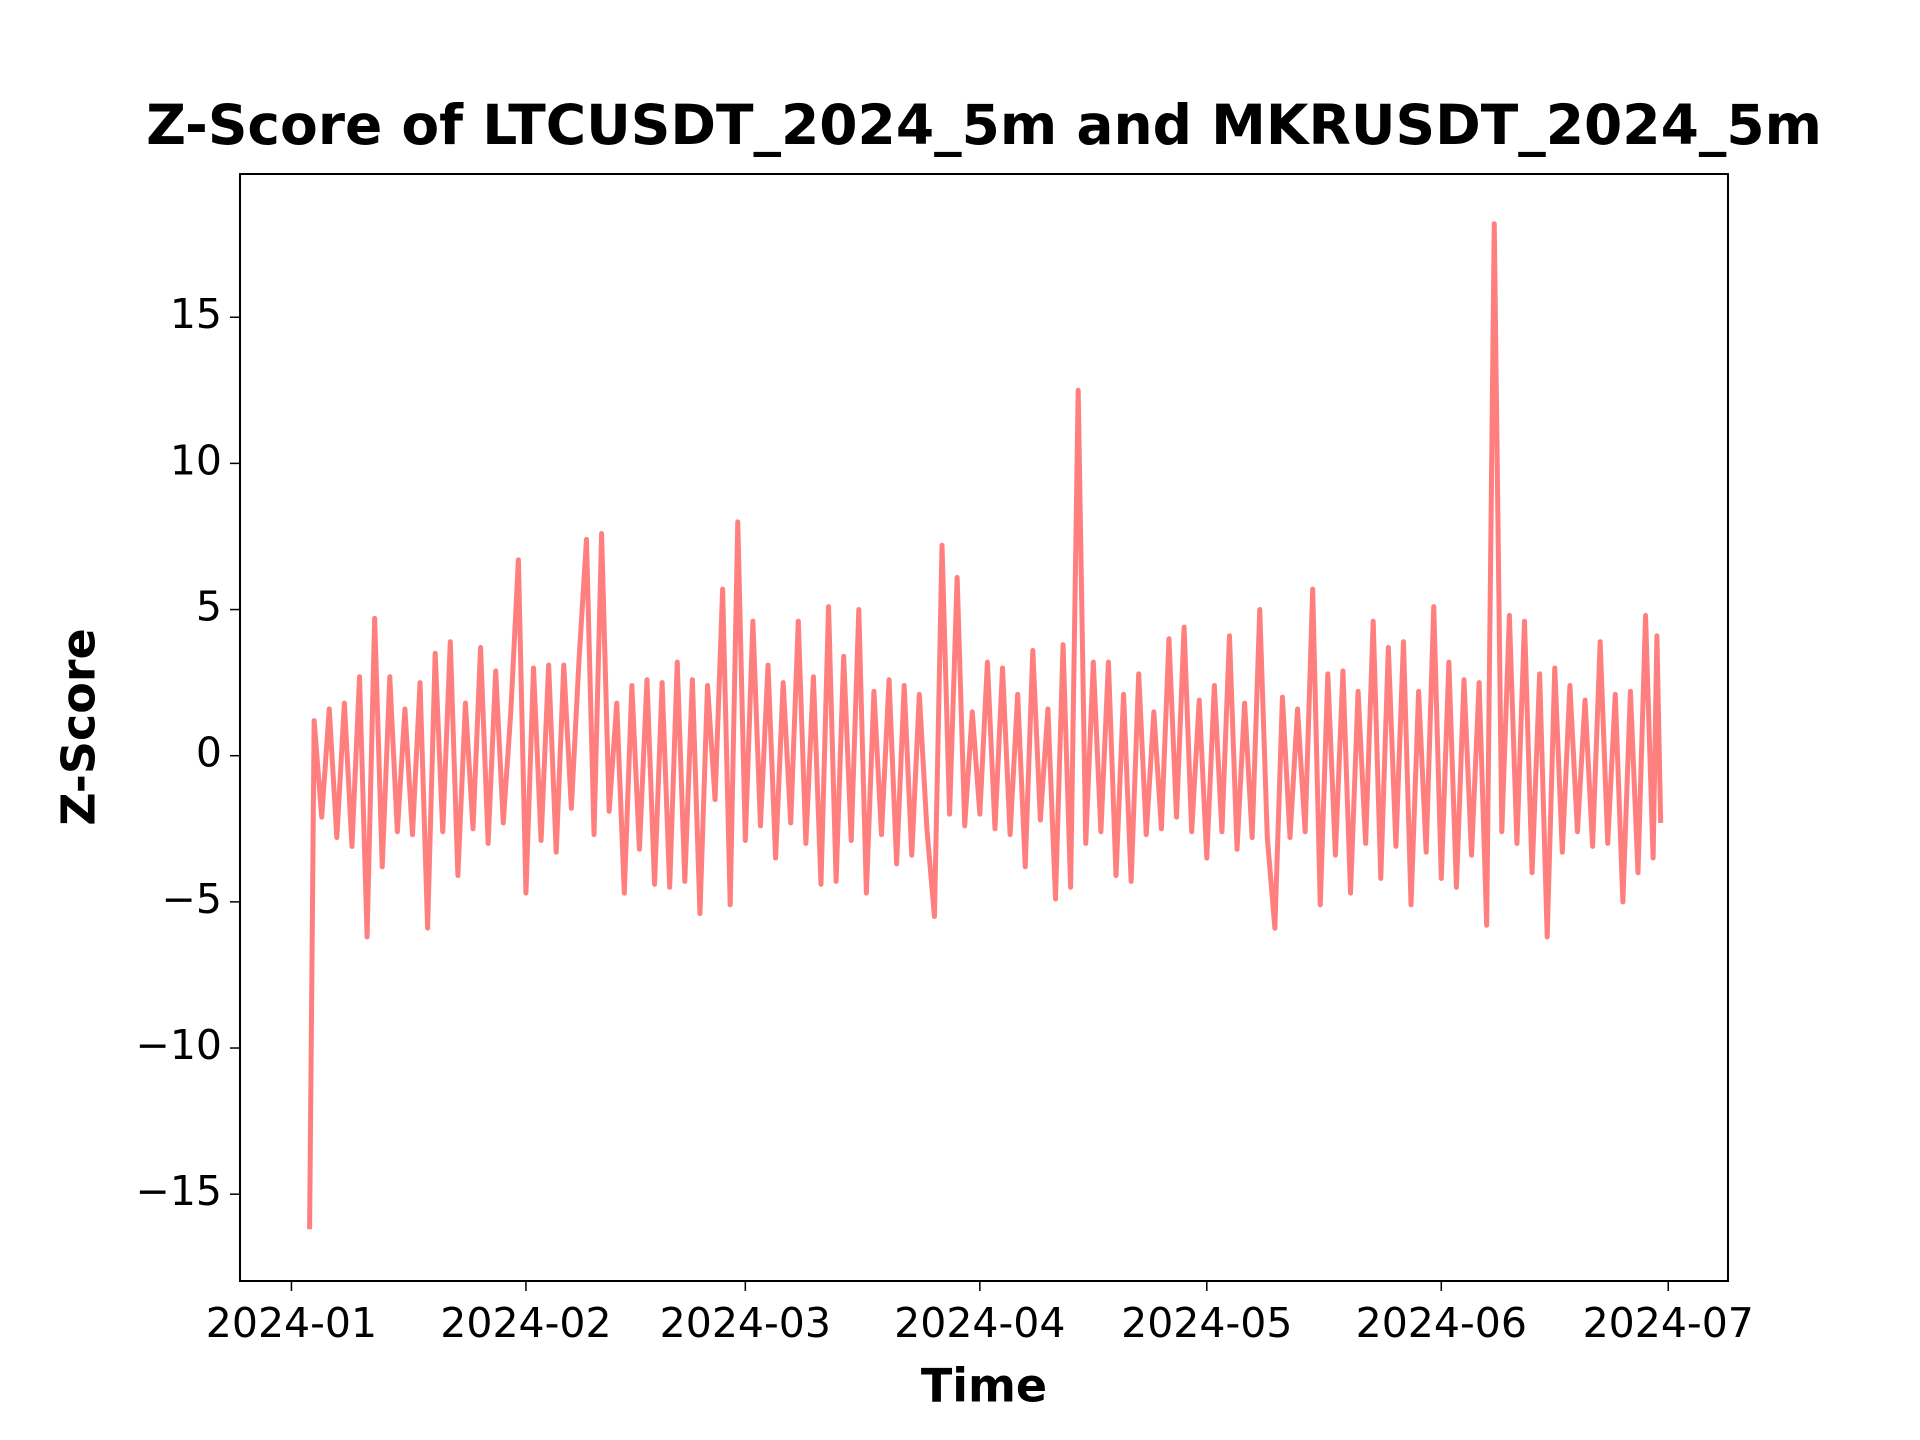 The image size is (1920, 1440). Describe the element at coordinates (178, 1045) in the screenshot. I see `y-tick-label: −10` at that location.